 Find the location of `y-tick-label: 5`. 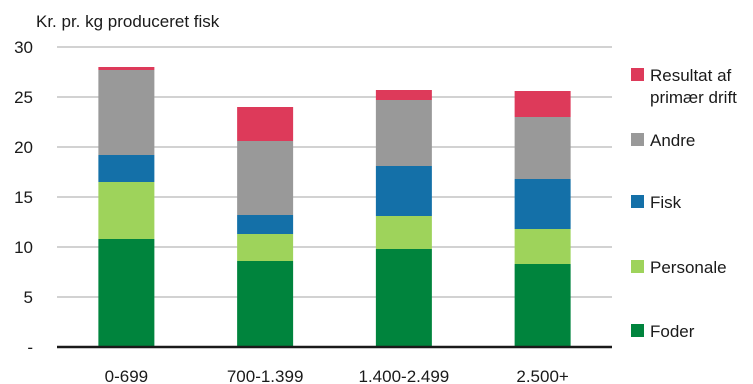

y-tick-label: 5 is located at coordinates (28, 297).